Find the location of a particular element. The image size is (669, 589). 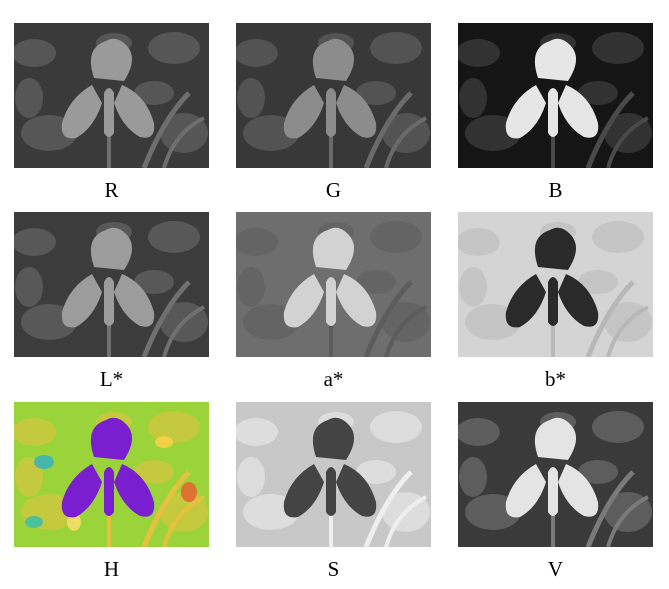

channel-image-r is located at coordinates (111, 95).